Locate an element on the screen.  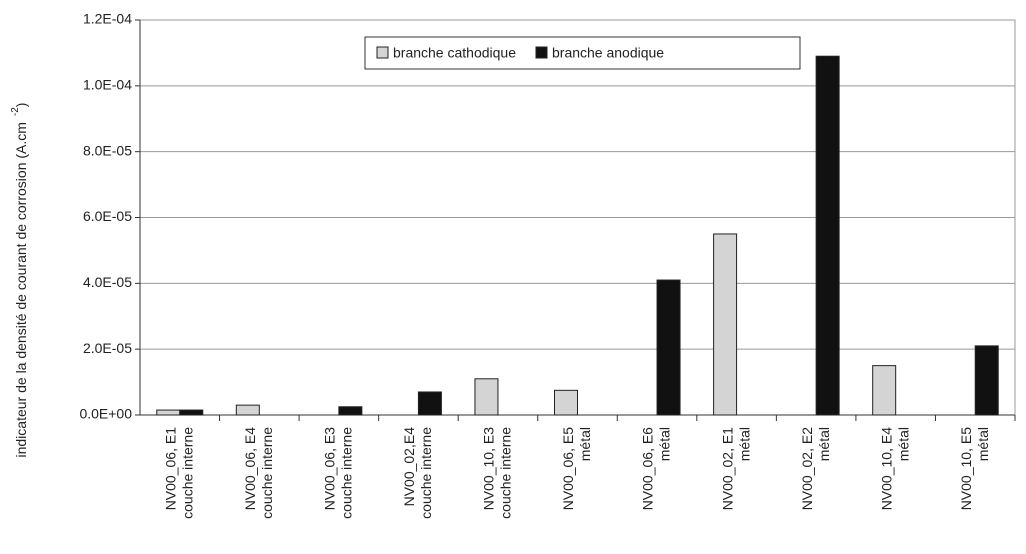
x-tick-label: NV00_06, E4 is located at coordinates (250, 468).